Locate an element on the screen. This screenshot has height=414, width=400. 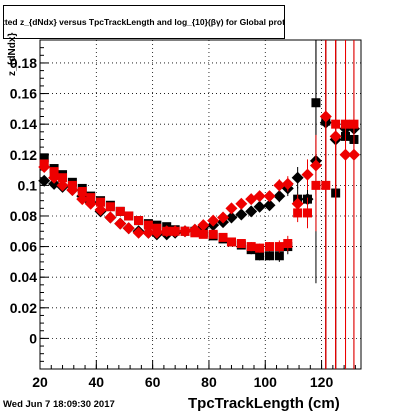
y-tick-label: 0.14 is located at coordinates (23, 124).